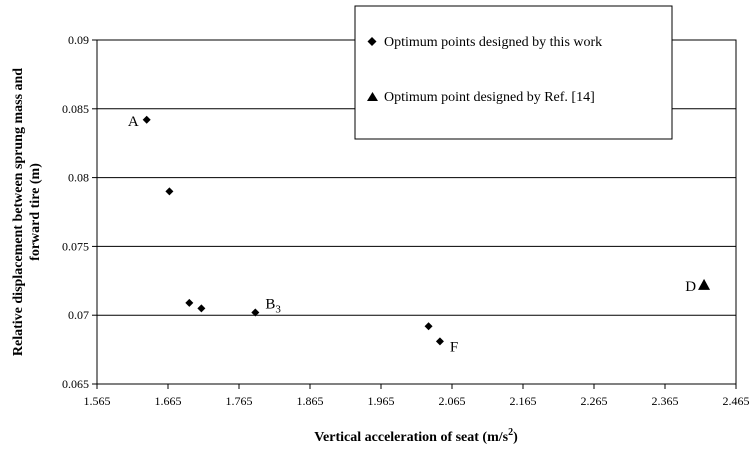  I want to click on x-tick-label: 2.465, so click(736, 401).